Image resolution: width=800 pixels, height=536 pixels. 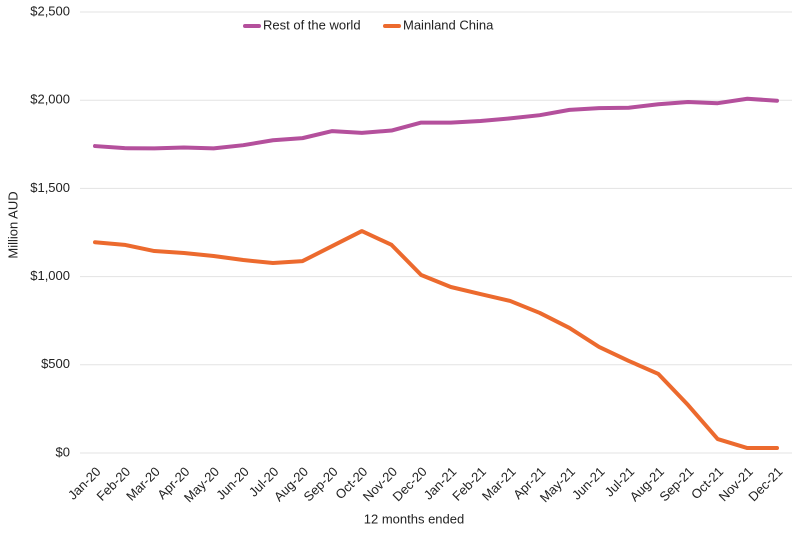 What do you see at coordinates (50, 187) in the screenshot?
I see `y-tick-label: $1,500` at bounding box center [50, 187].